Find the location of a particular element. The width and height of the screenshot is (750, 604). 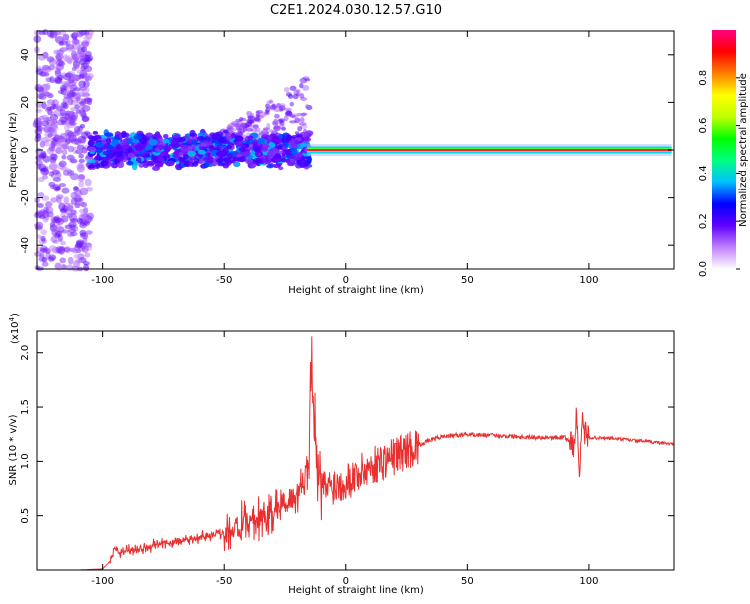

snr-scale-suffix: ) is located at coordinates (15, 315).